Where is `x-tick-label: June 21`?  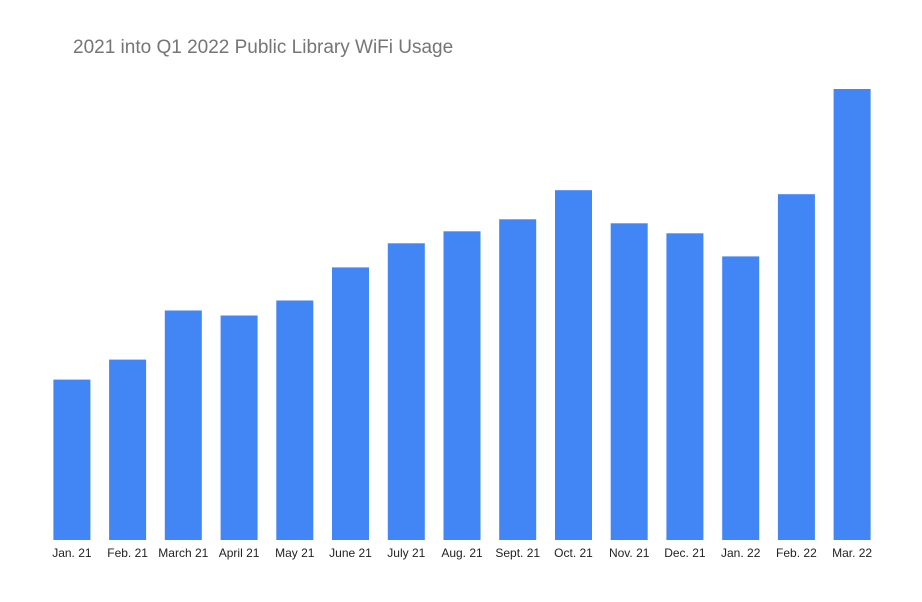
x-tick-label: June 21 is located at coordinates (350, 553).